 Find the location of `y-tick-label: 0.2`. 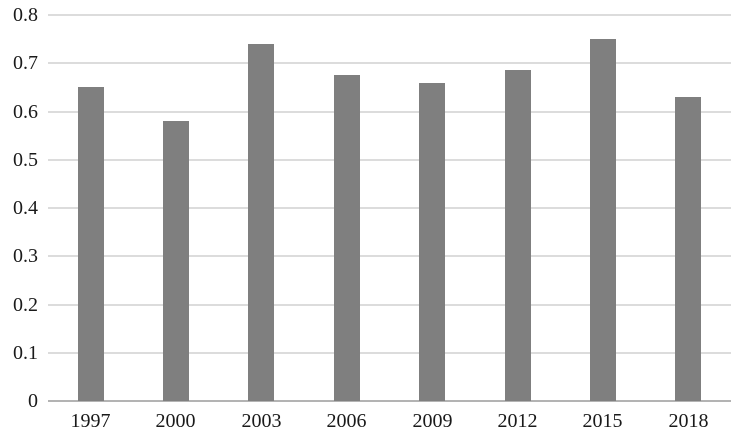

y-tick-label: 0.2 is located at coordinates (25, 305).